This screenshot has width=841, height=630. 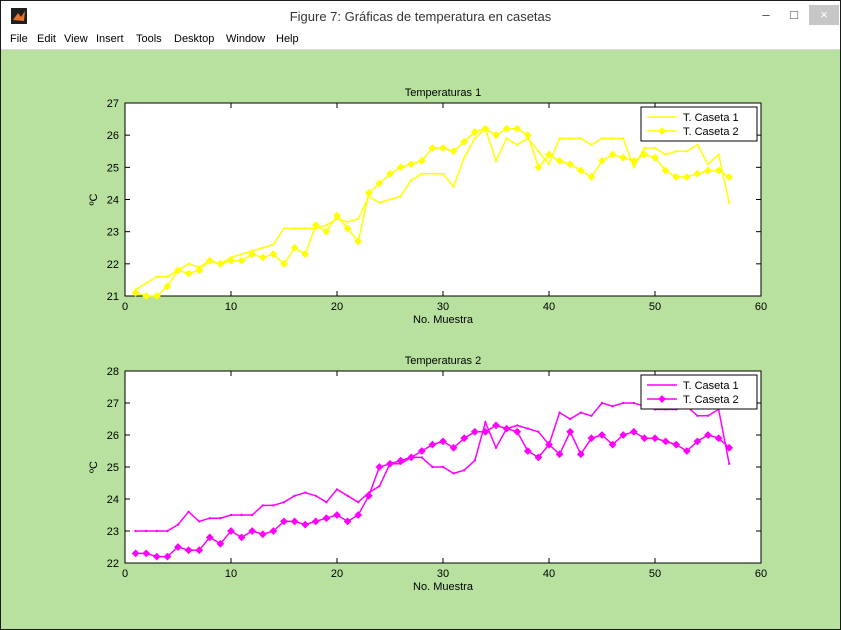 What do you see at coordinates (443, 307) in the screenshot?
I see `x-tick-label: 30` at bounding box center [443, 307].